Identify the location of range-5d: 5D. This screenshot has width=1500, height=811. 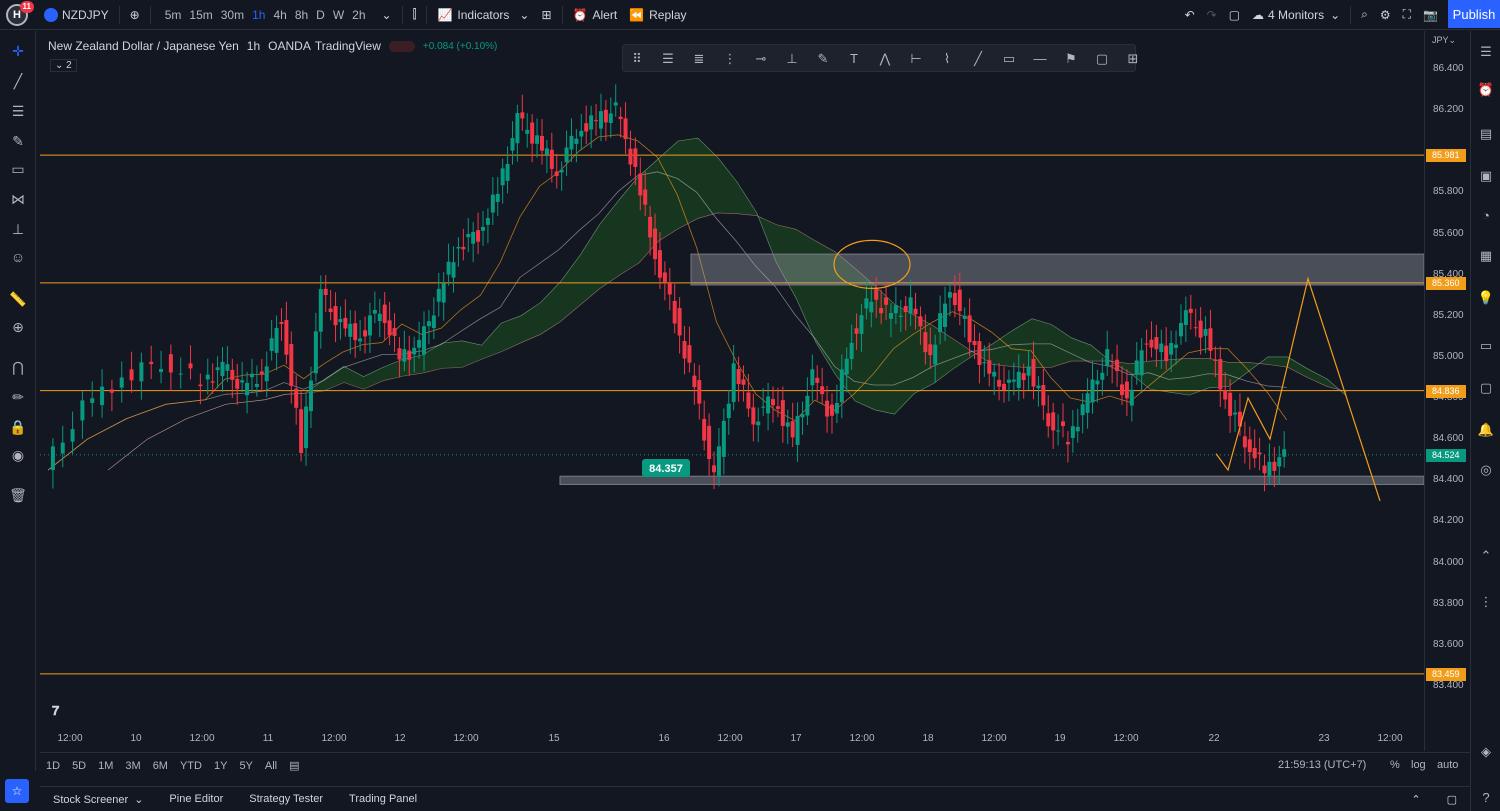
(79, 765).